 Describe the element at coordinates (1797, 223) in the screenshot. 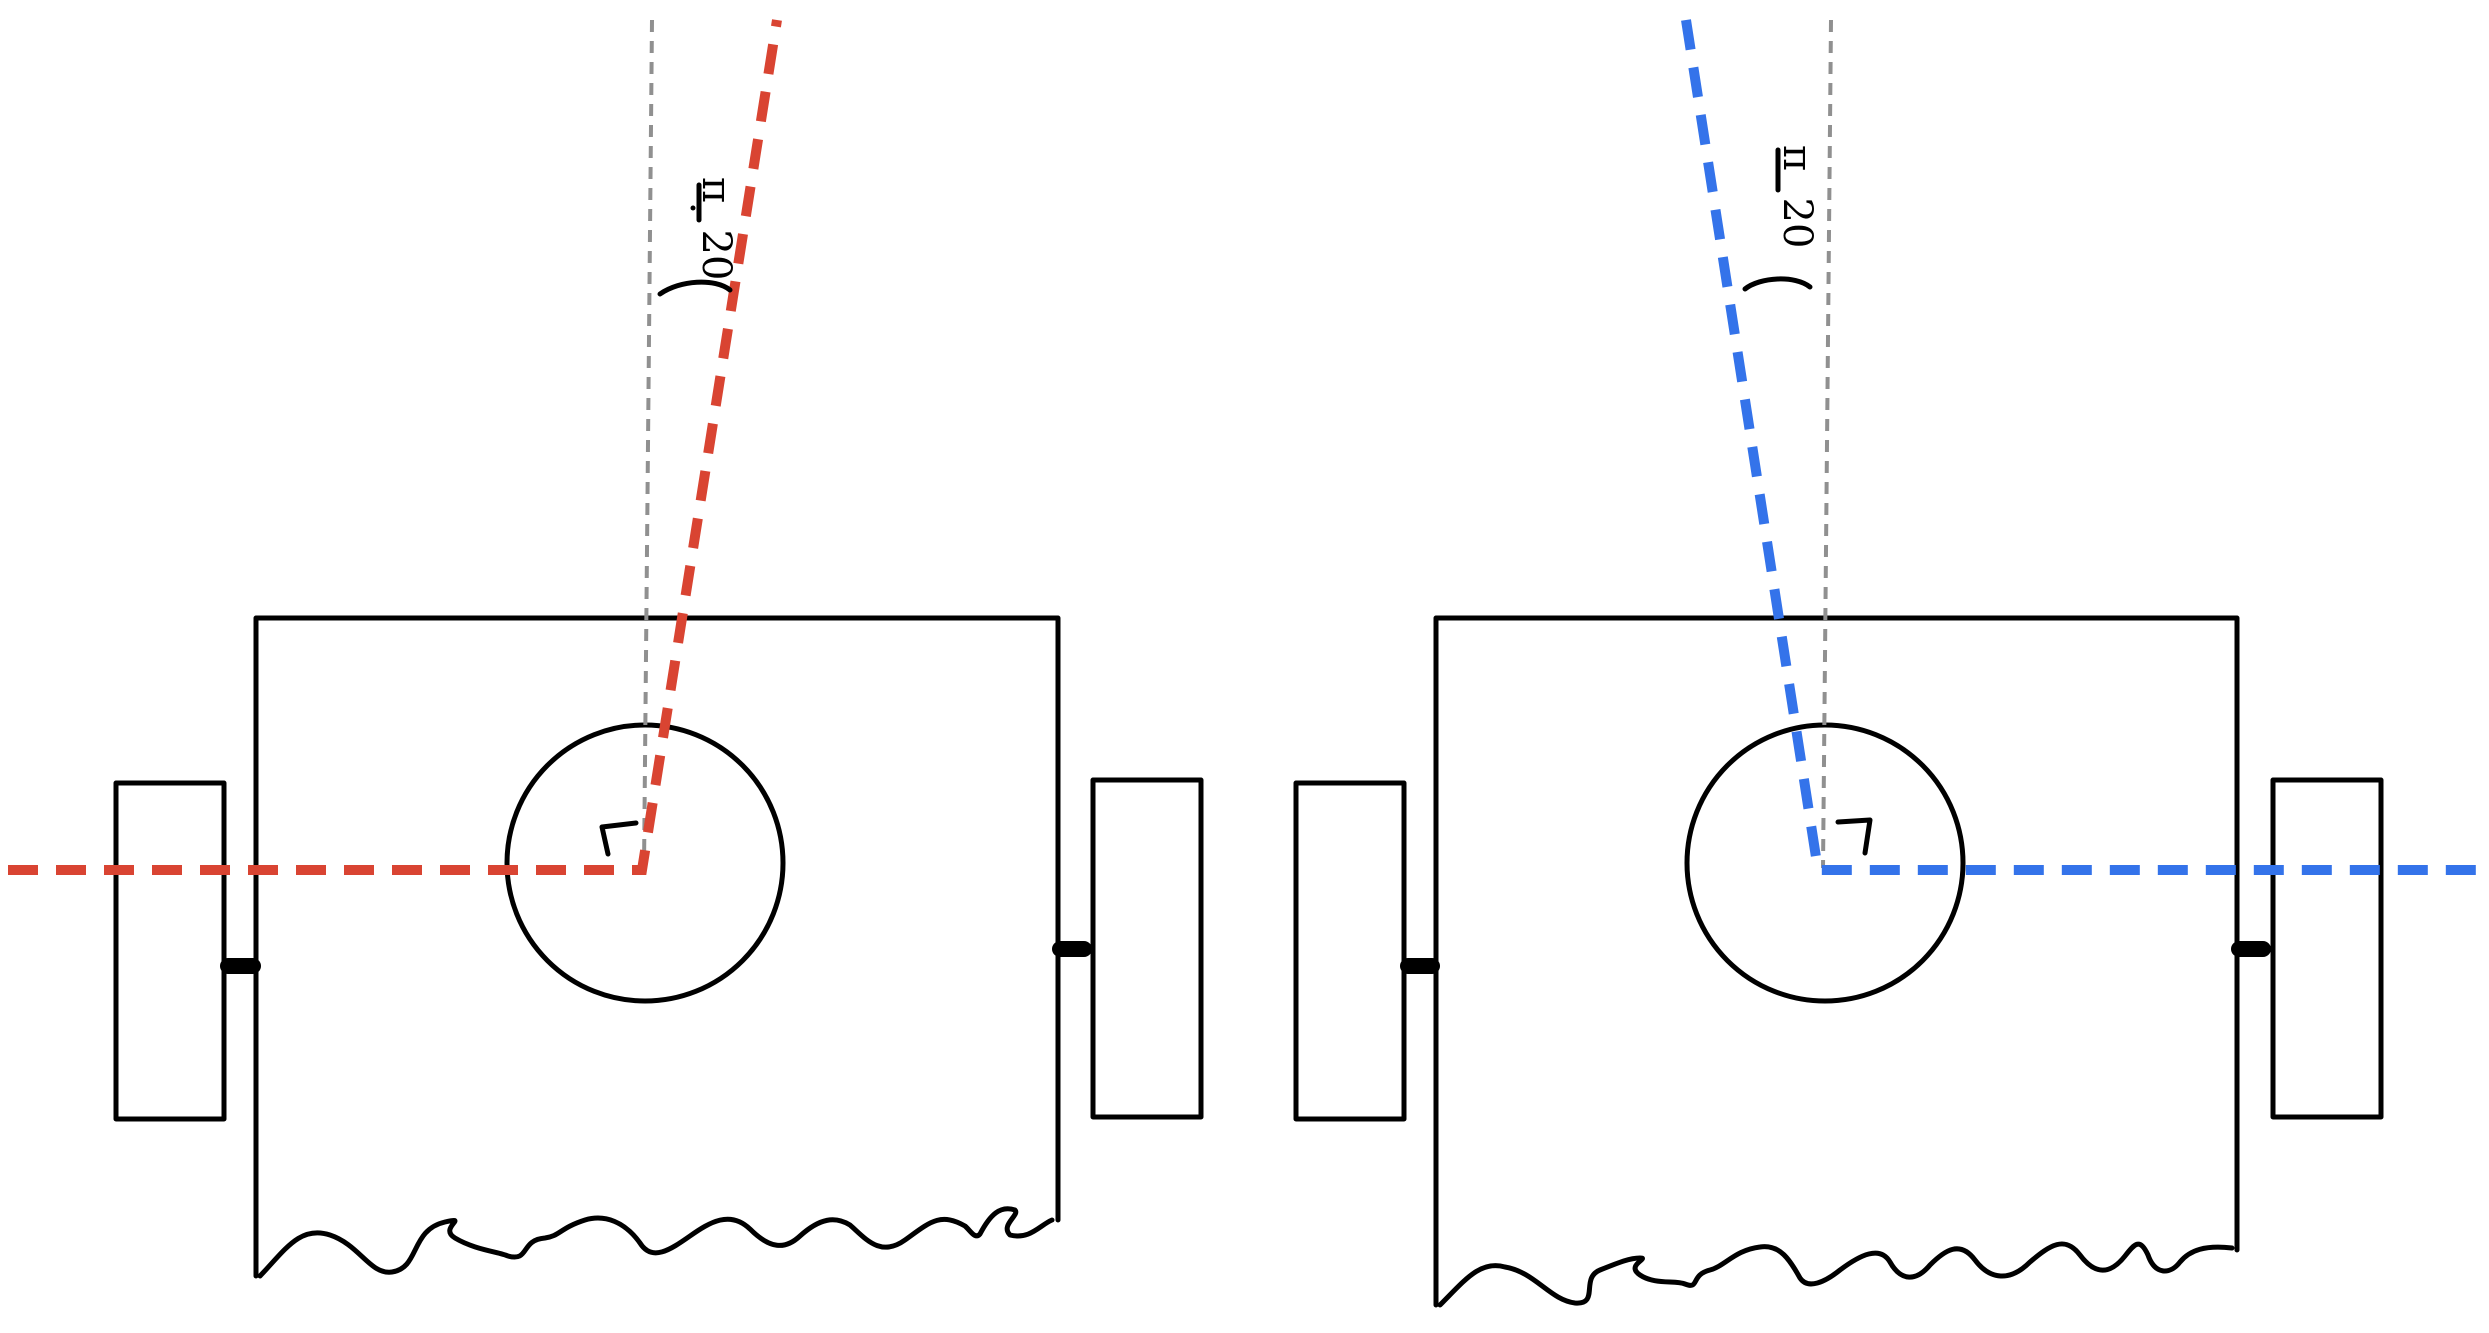

I see `right-angle-denominator: 20` at that location.